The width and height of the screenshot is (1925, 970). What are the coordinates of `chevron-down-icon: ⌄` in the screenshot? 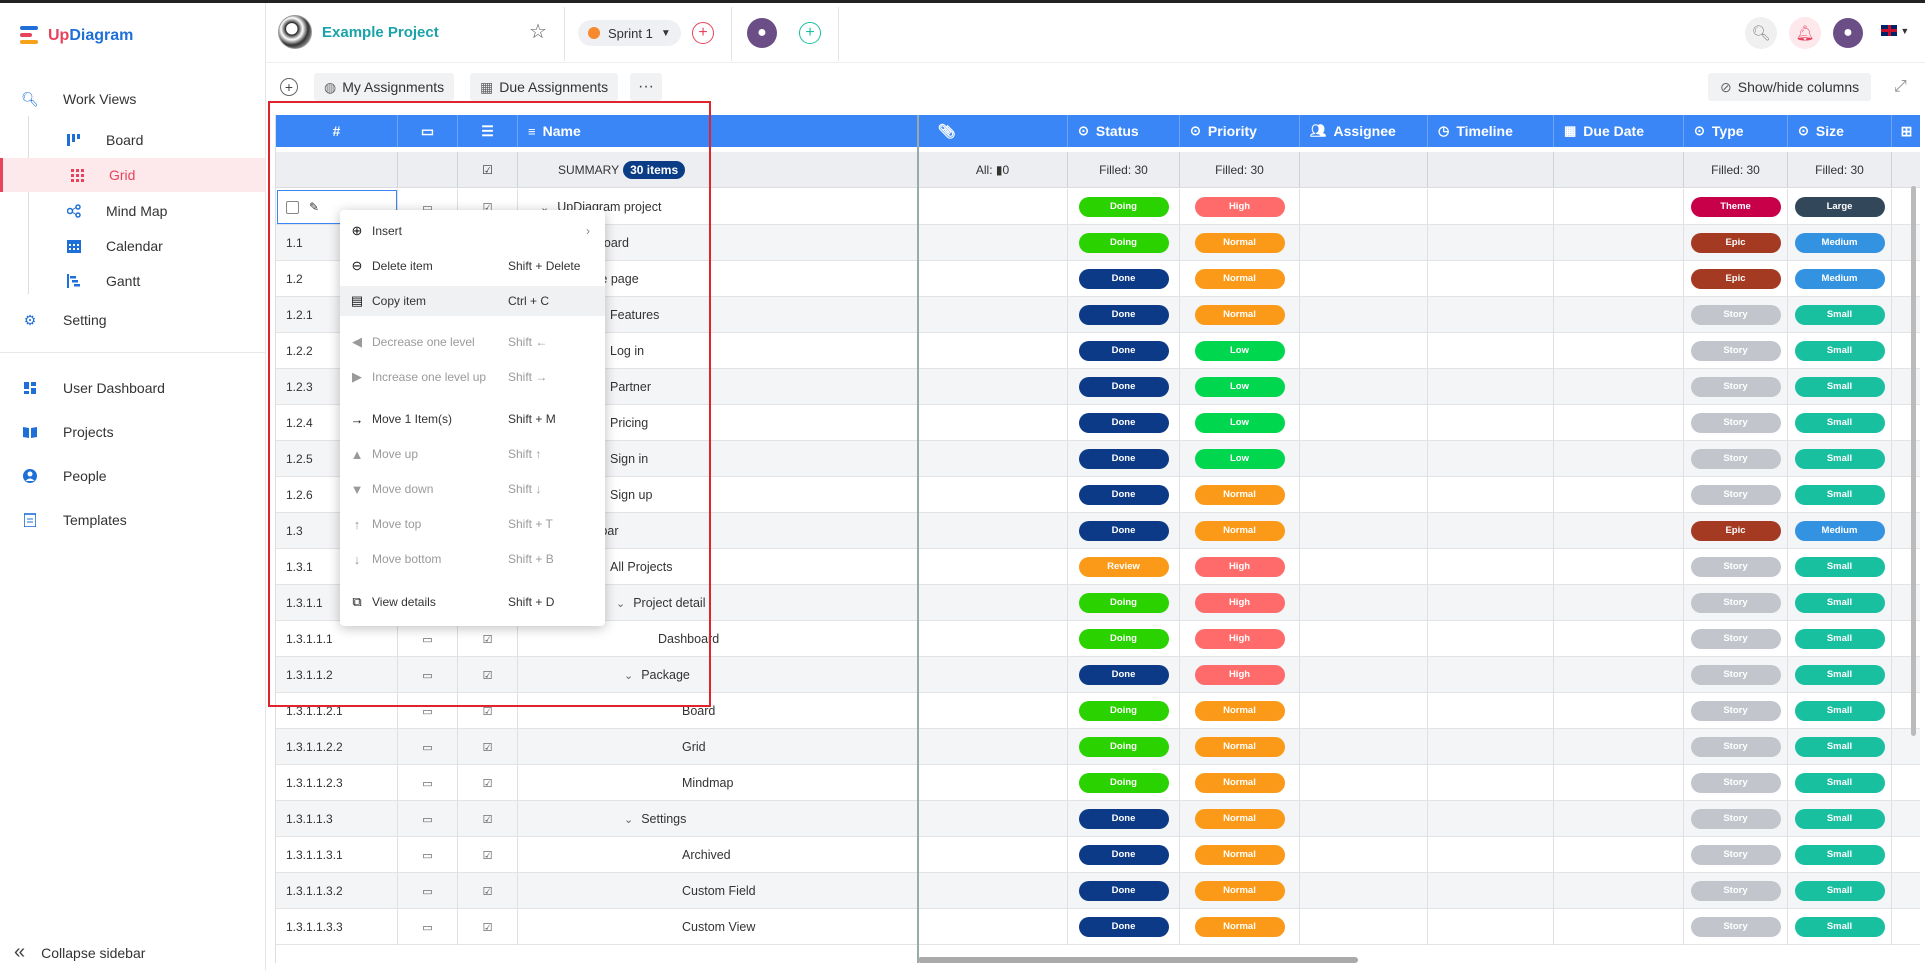 It's located at (629, 819).